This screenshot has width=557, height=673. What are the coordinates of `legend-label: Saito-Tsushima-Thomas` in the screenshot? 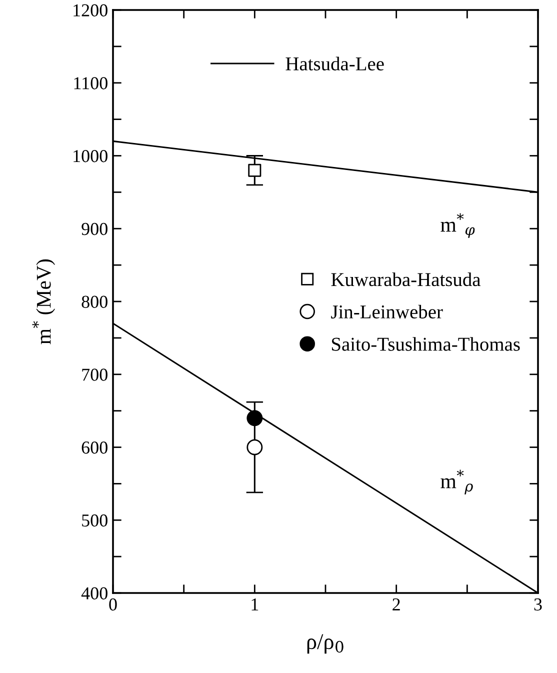 It's located at (426, 344).